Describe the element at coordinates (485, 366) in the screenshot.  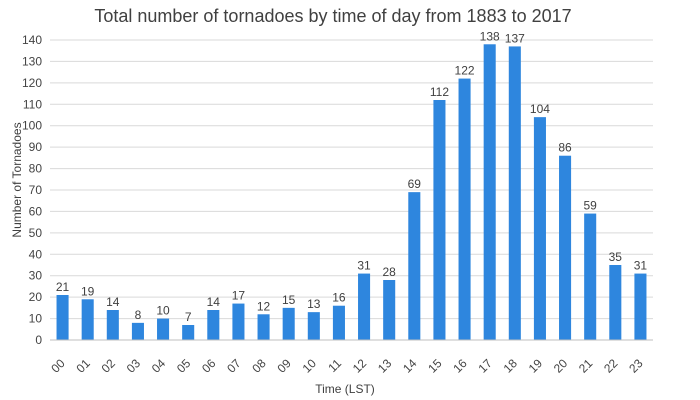
I see `x-tick-label-17: 17` at that location.